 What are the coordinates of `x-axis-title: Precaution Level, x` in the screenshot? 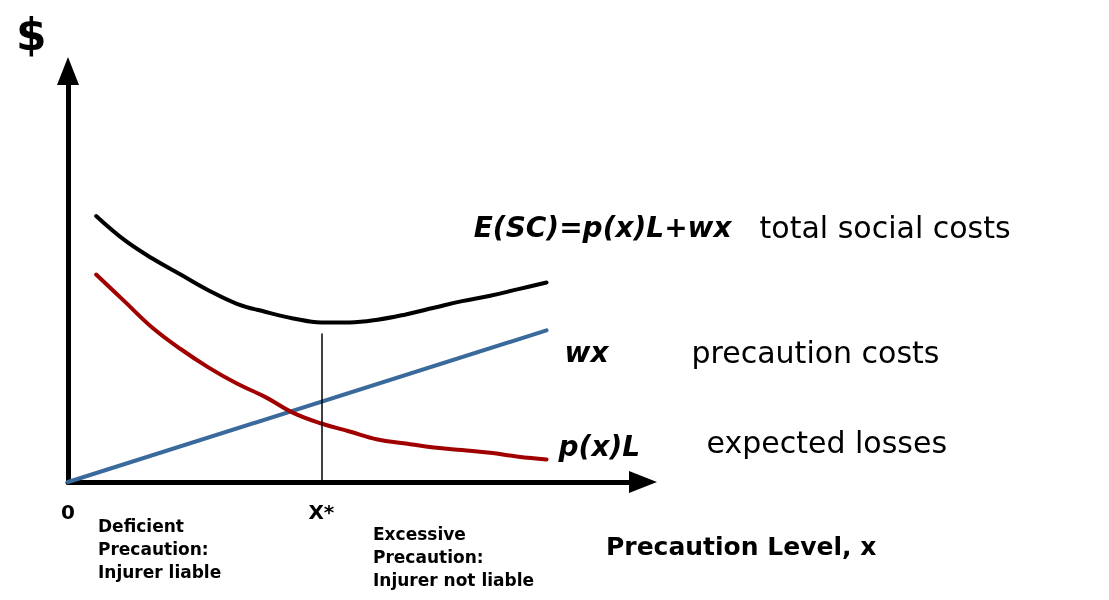 It's located at (741, 546).